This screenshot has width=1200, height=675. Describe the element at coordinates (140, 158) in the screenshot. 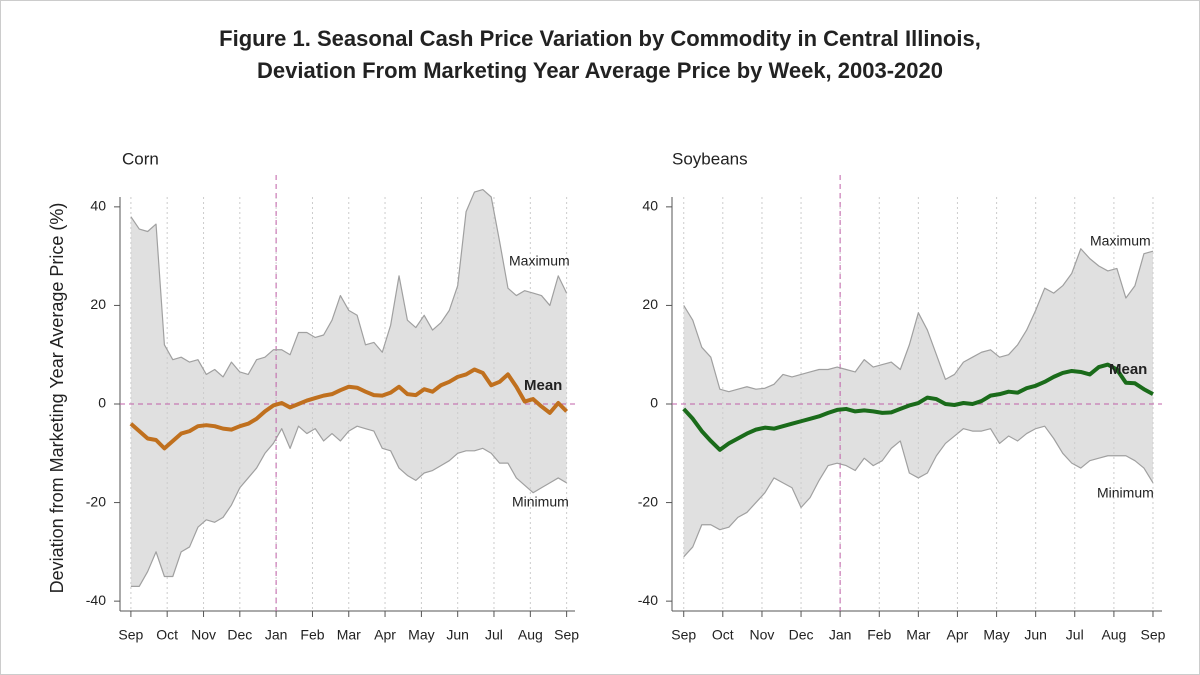

I see `panel-title: Corn` at that location.